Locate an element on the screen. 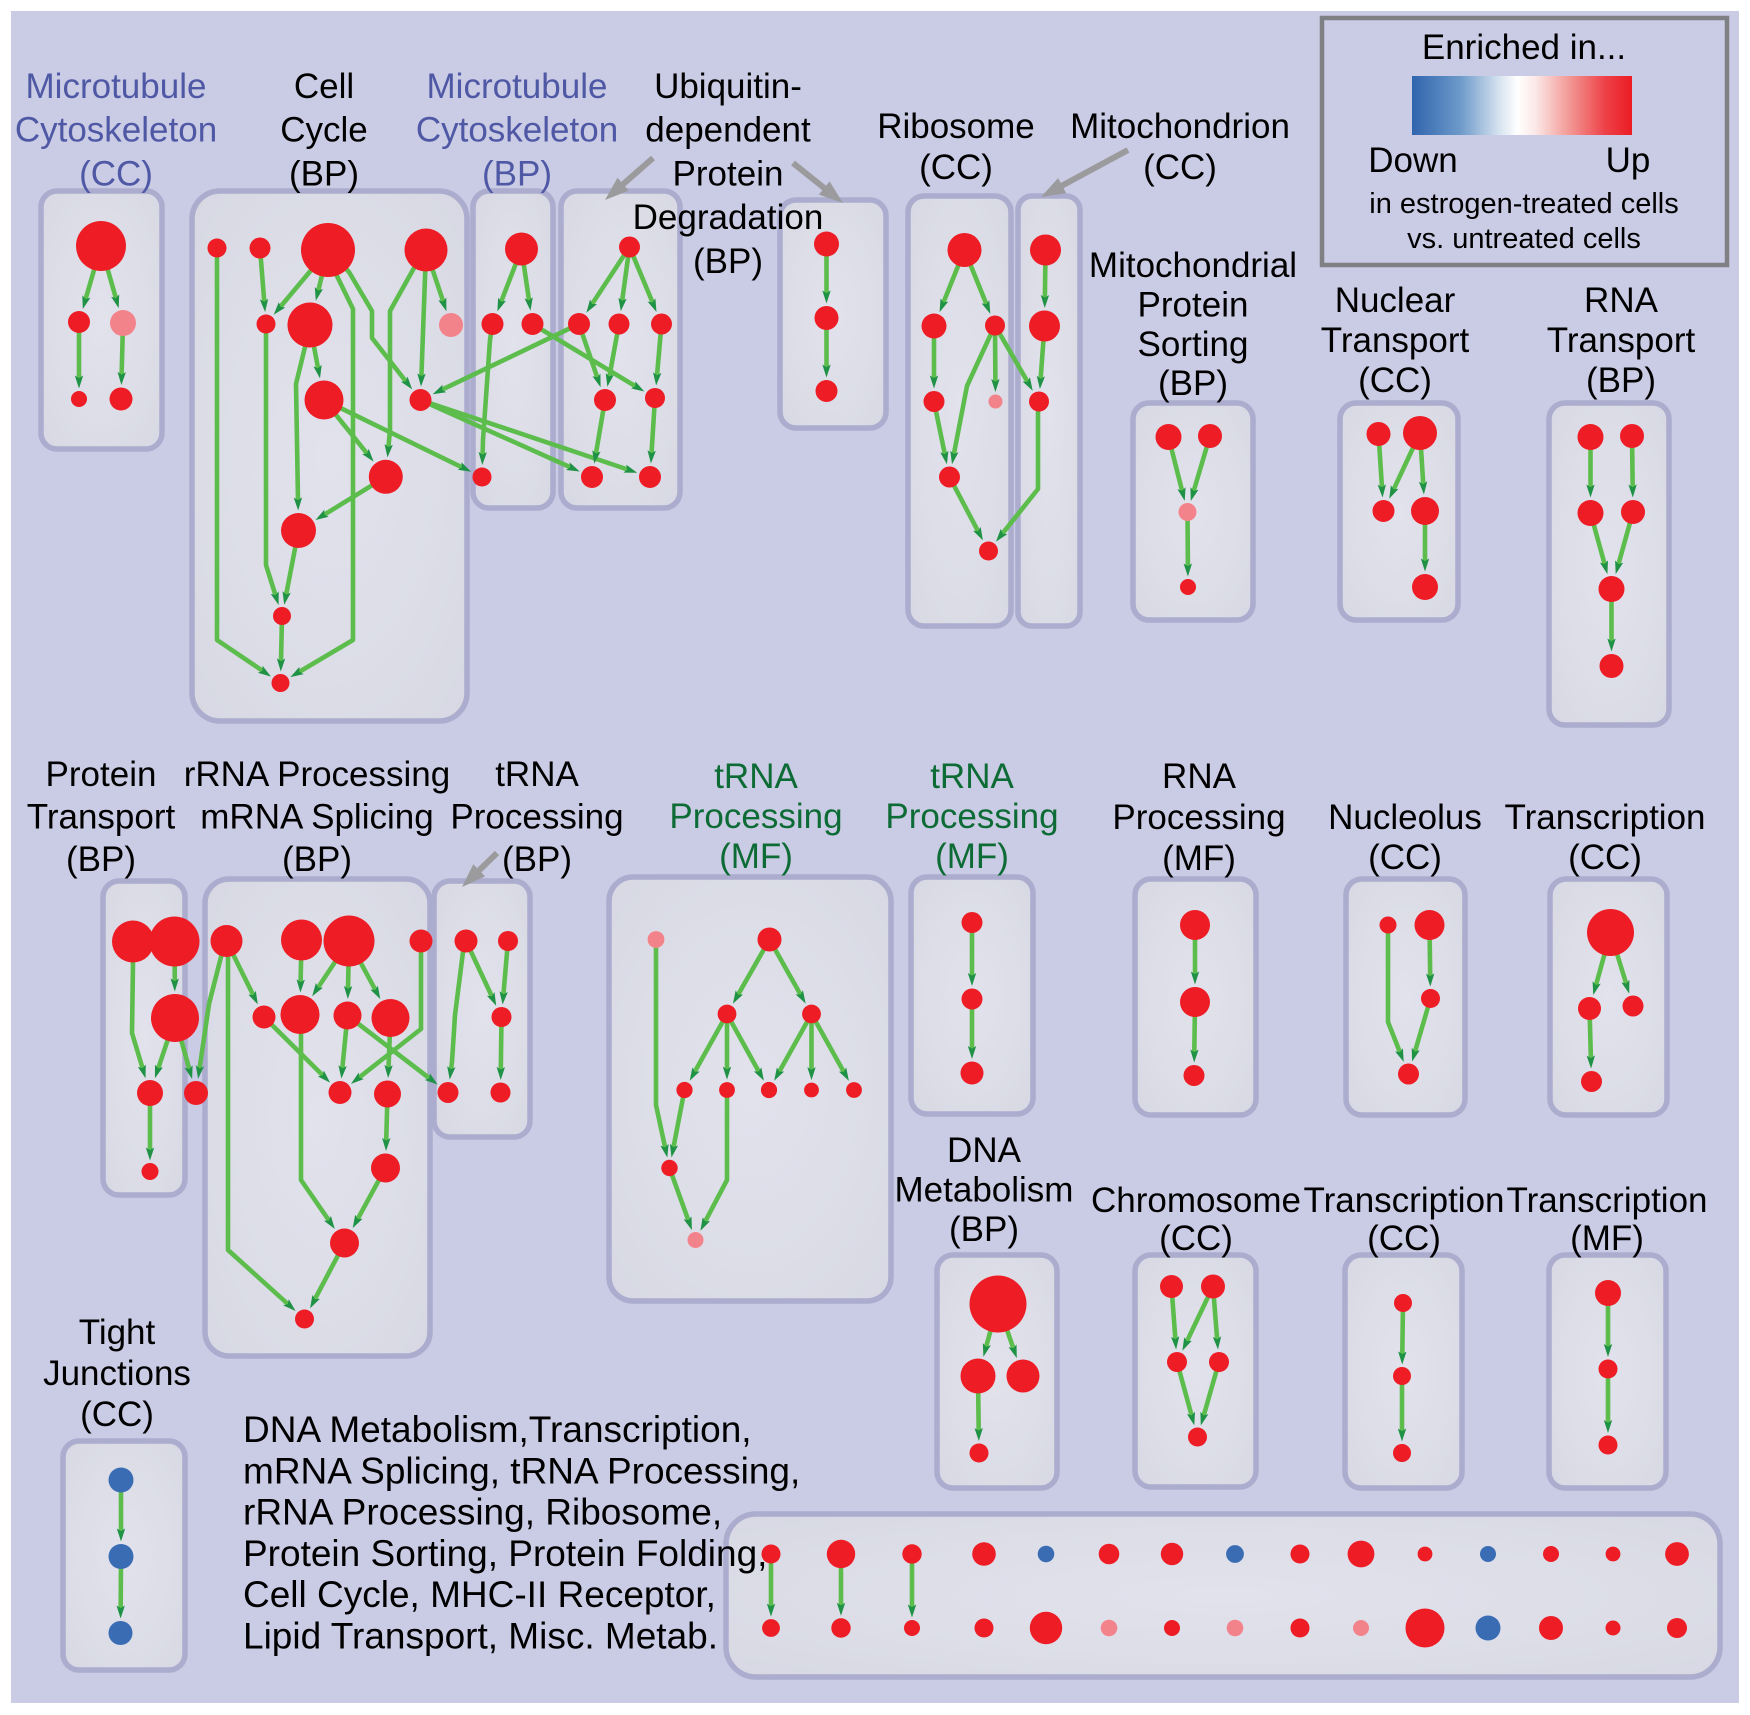 The image size is (1750, 1715). svg-text: rRNA Processing is located at coordinates (317, 774).